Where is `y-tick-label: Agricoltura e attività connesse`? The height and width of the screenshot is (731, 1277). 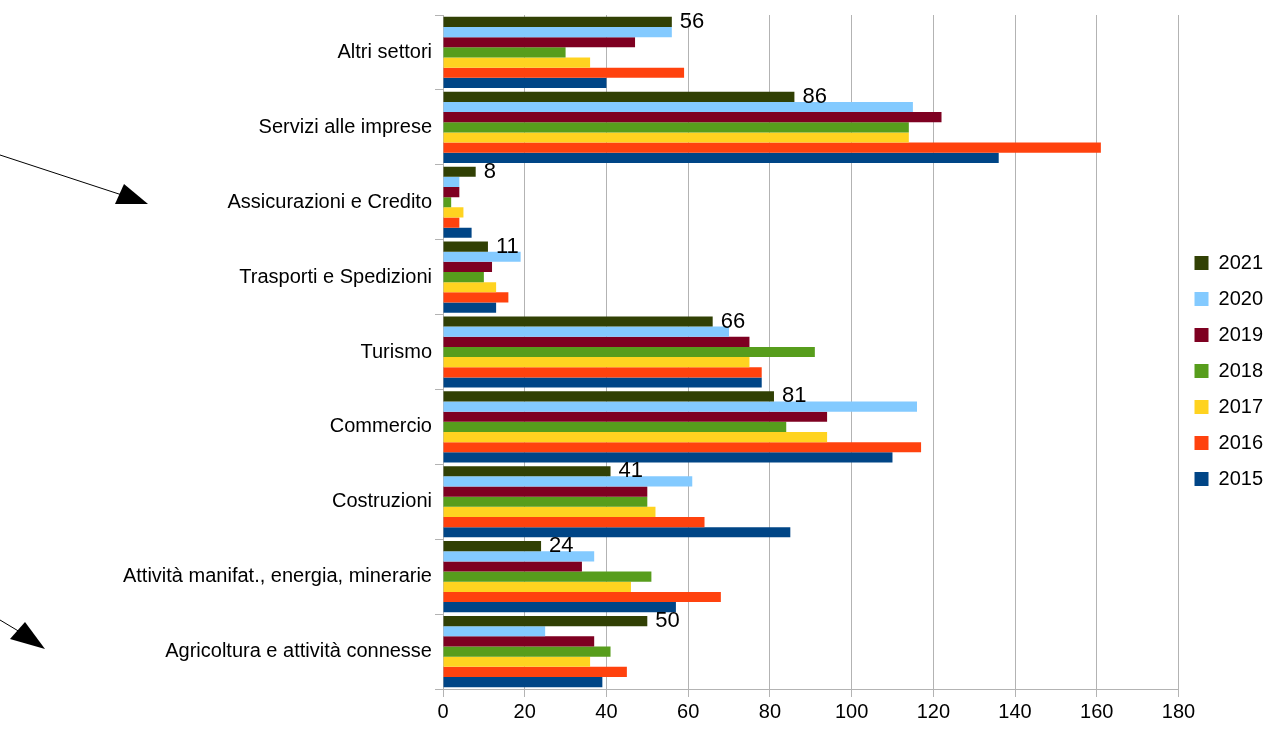
y-tick-label: Agricoltura e attività connesse is located at coordinates (298, 650).